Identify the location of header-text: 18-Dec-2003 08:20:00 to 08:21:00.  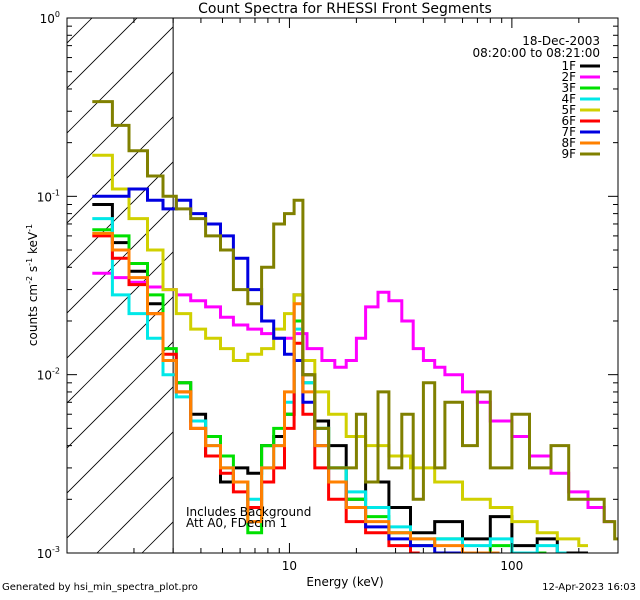
(536, 47).